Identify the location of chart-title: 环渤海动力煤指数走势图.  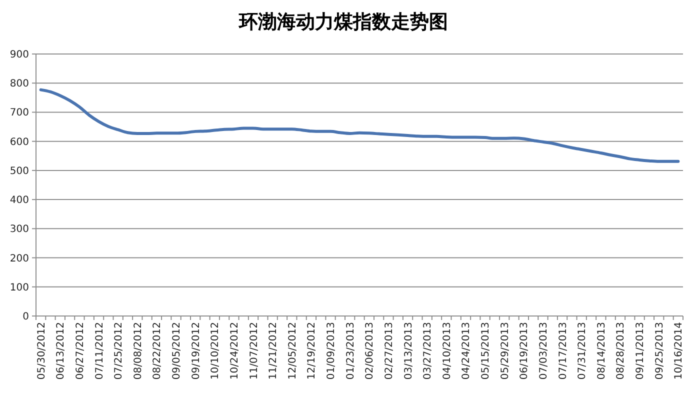
(343, 22).